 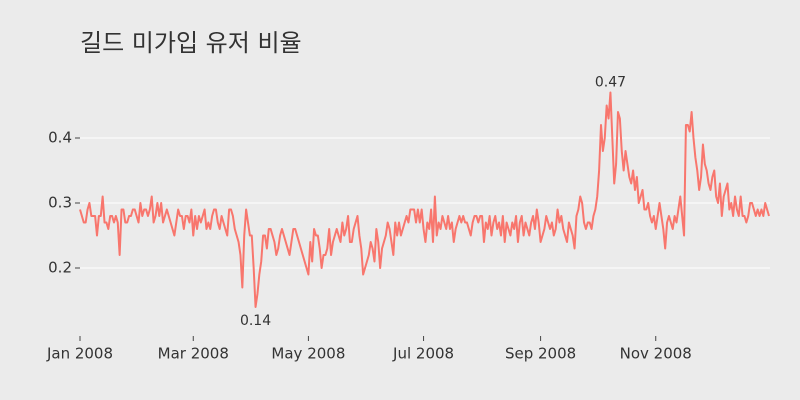 I want to click on x-tick-label: Nov 2008, so click(x=656, y=354).